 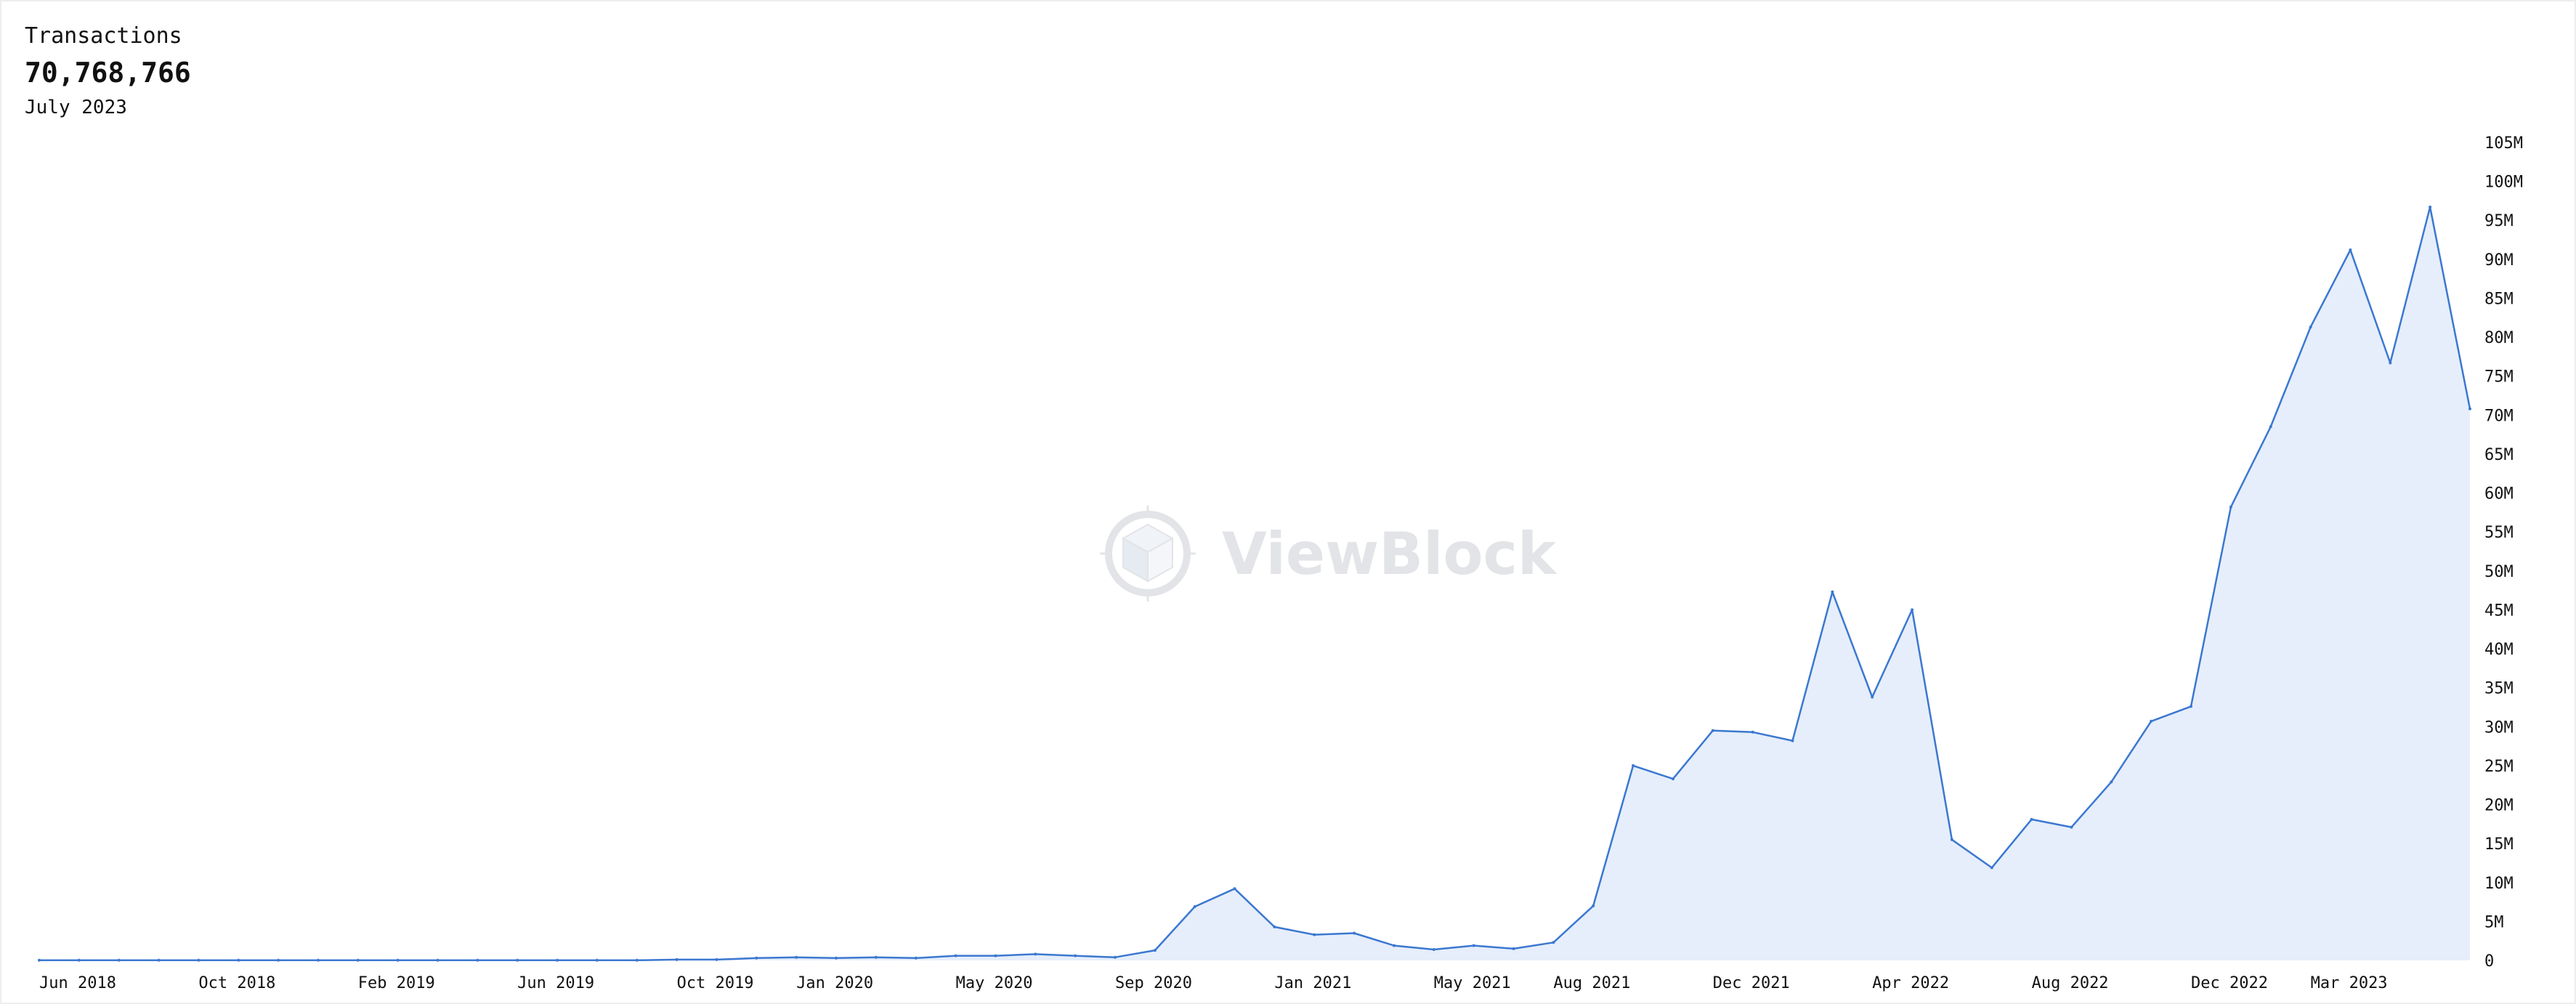 I want to click on data-point-jul-2019, so click(x=557, y=960).